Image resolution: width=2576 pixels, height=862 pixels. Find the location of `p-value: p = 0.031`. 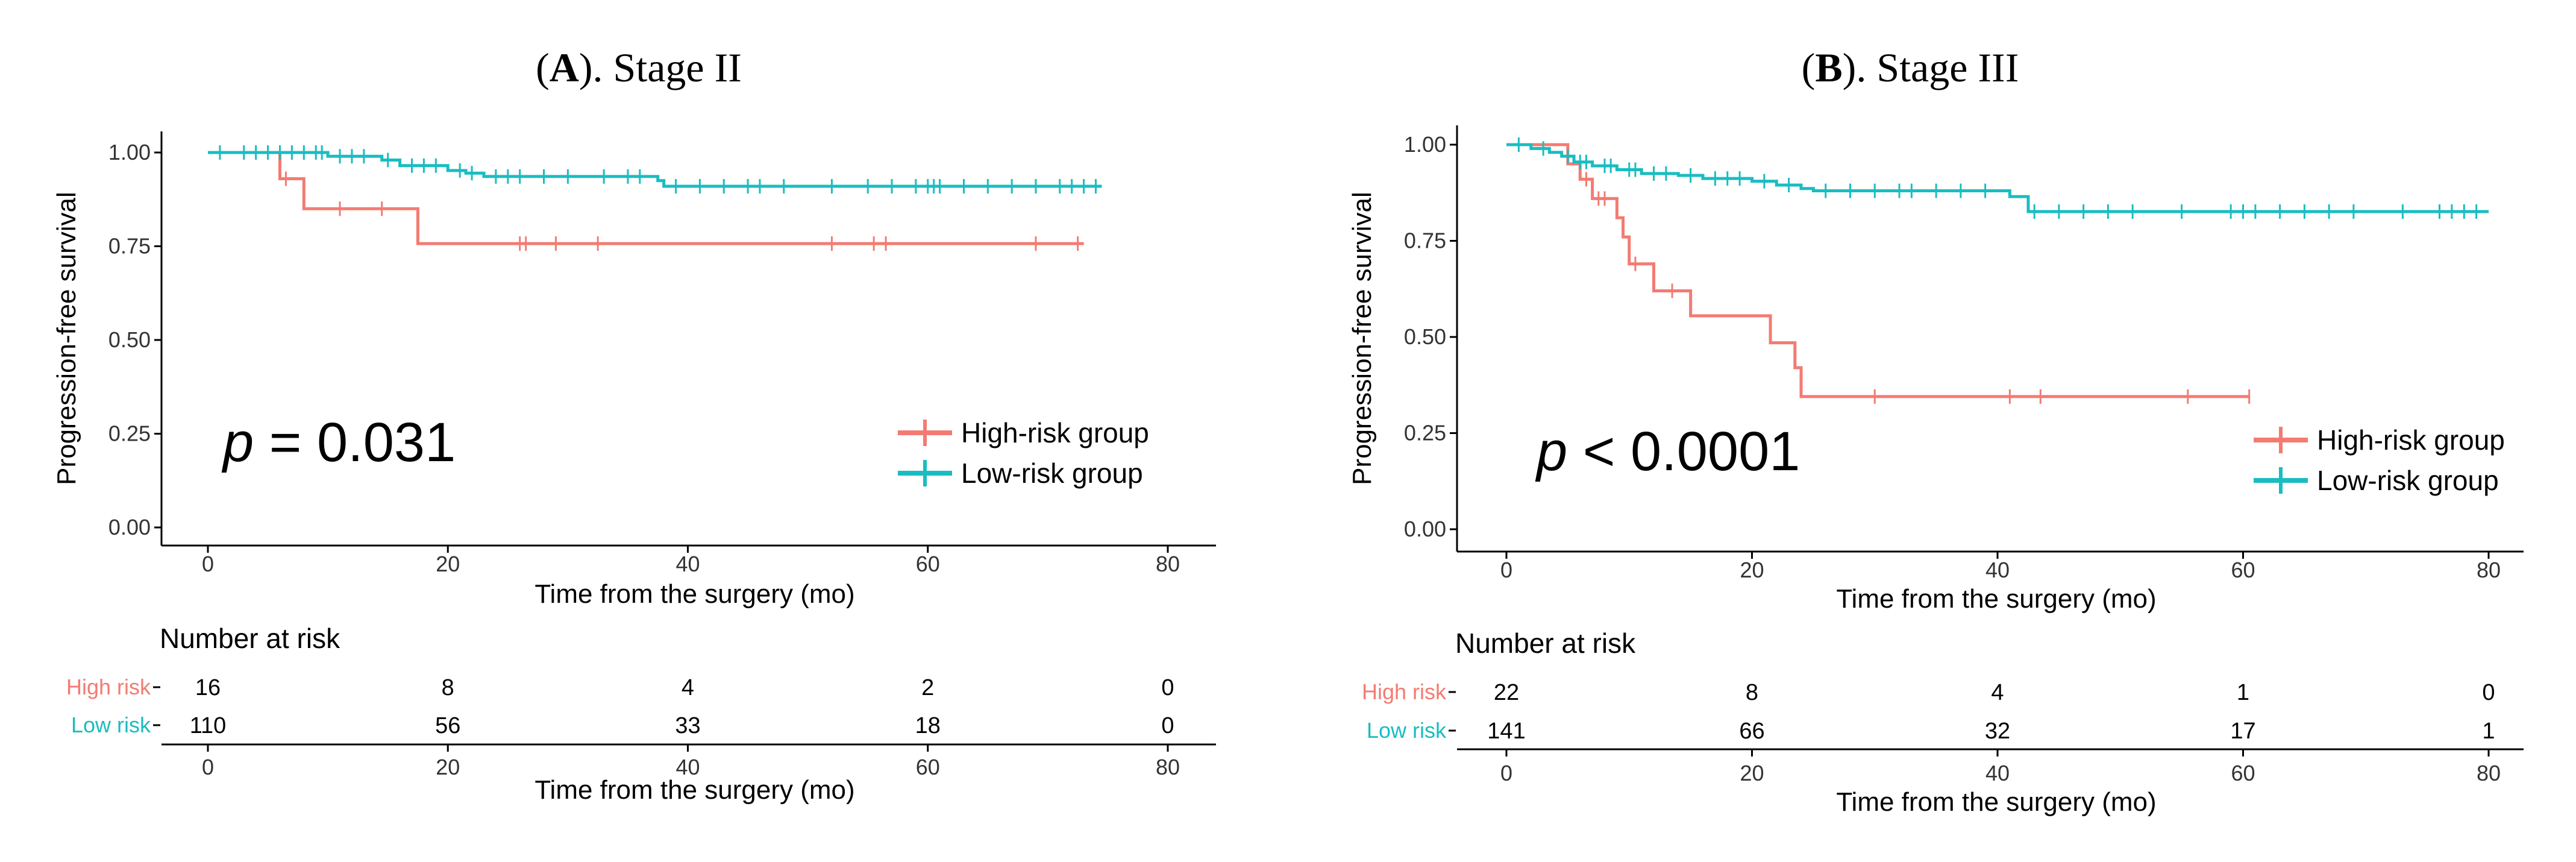

p-value: p = 0.031 is located at coordinates (338, 442).